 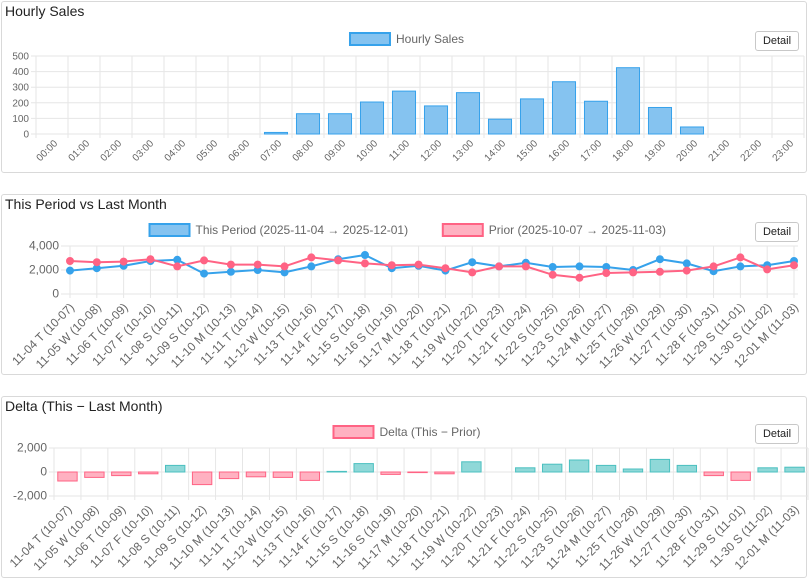 What do you see at coordinates (304, 151) in the screenshot?
I see `x-tick-label: 08:00` at bounding box center [304, 151].